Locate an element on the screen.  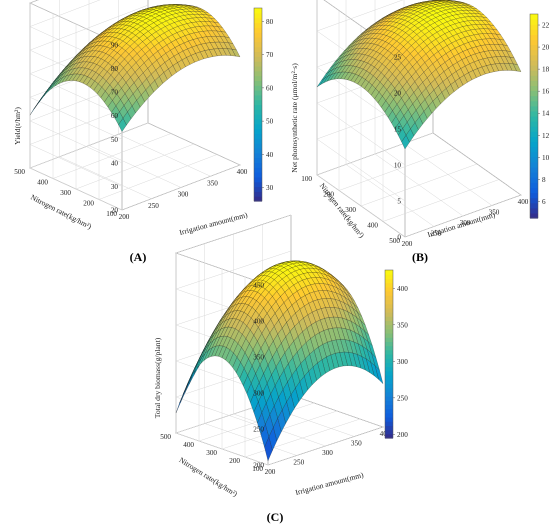
panel-a-zlabel: Yield(t/hm²) is located at coordinates (17, 126).